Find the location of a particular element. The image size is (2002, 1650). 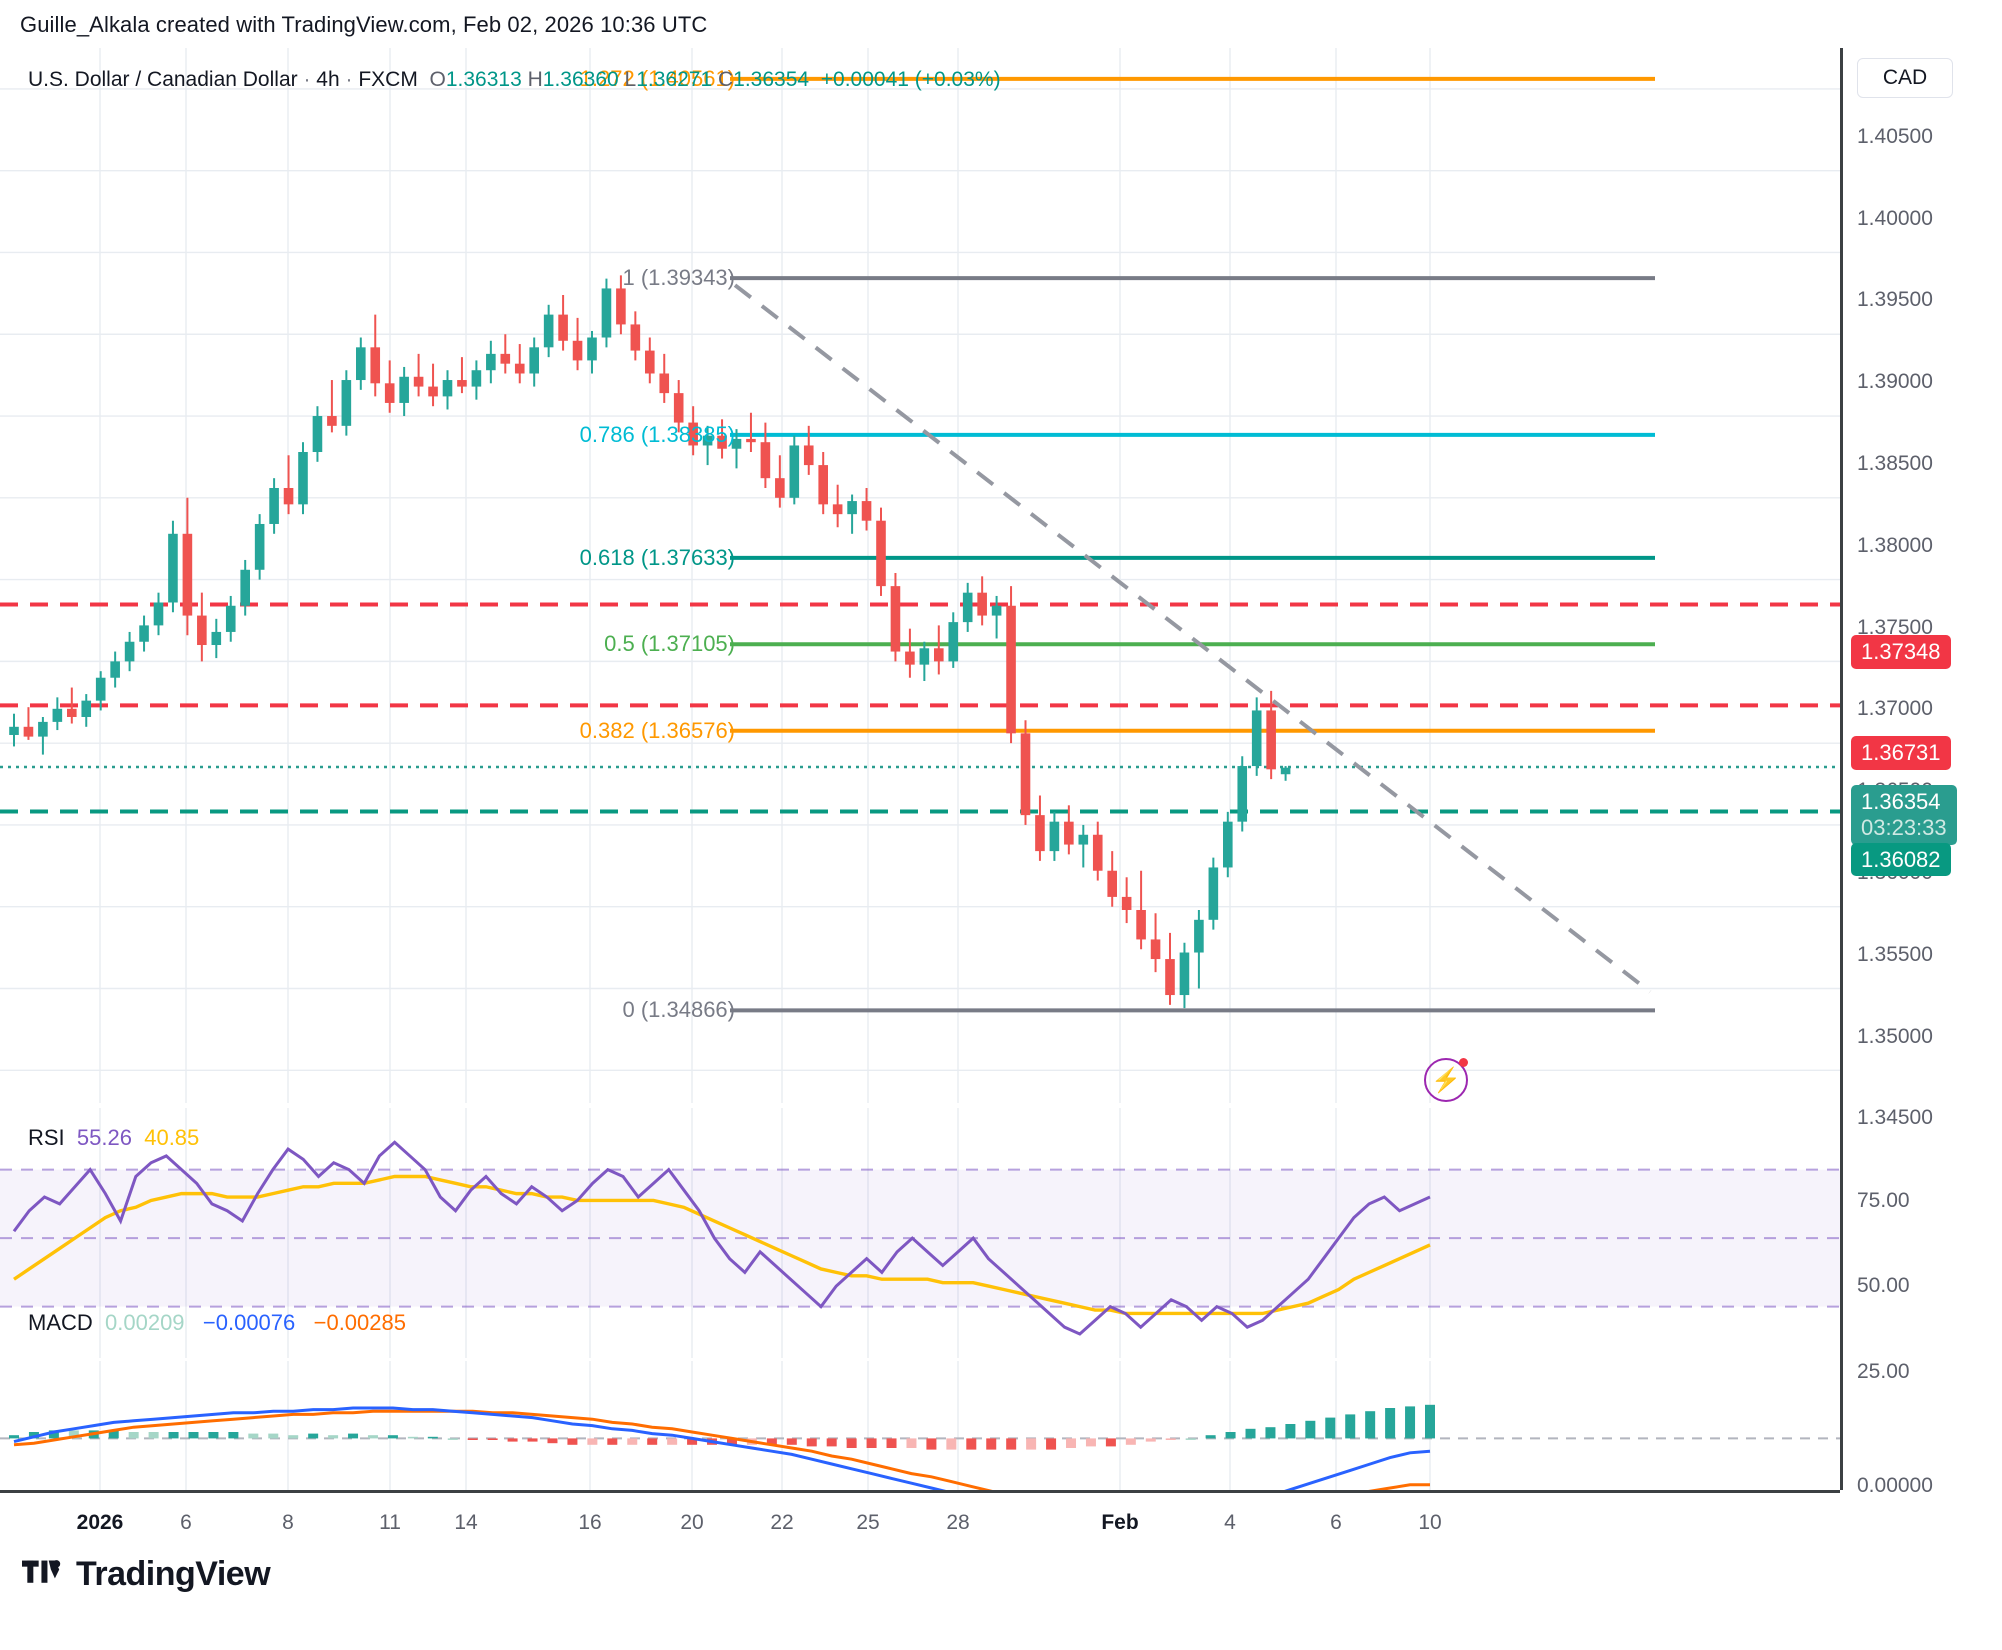

macd-legend: MACD 0.00209 −0.00076 −0.00285 is located at coordinates (217, 1323).